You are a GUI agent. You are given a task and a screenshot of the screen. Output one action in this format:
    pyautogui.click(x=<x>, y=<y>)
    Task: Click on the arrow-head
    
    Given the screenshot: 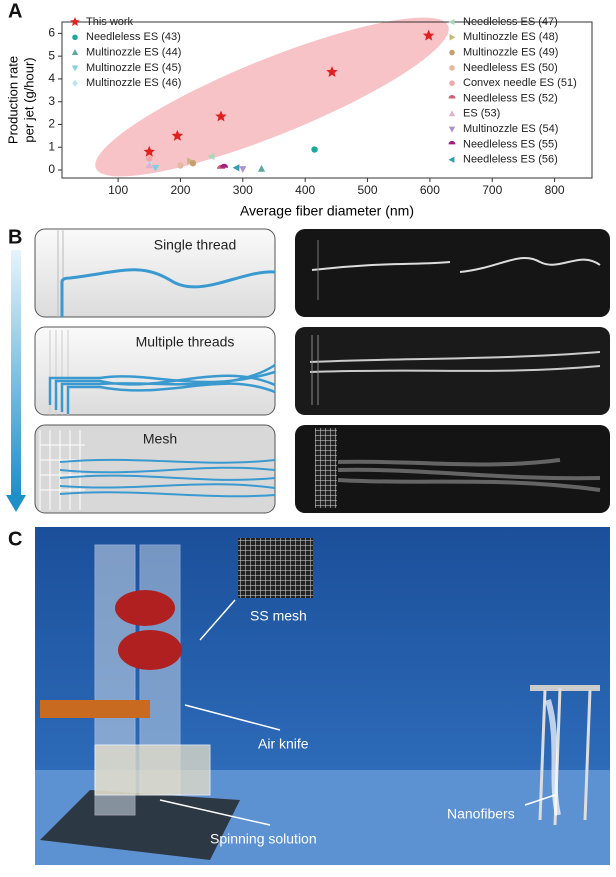 What is the action you would take?
    pyautogui.click(x=16, y=503)
    